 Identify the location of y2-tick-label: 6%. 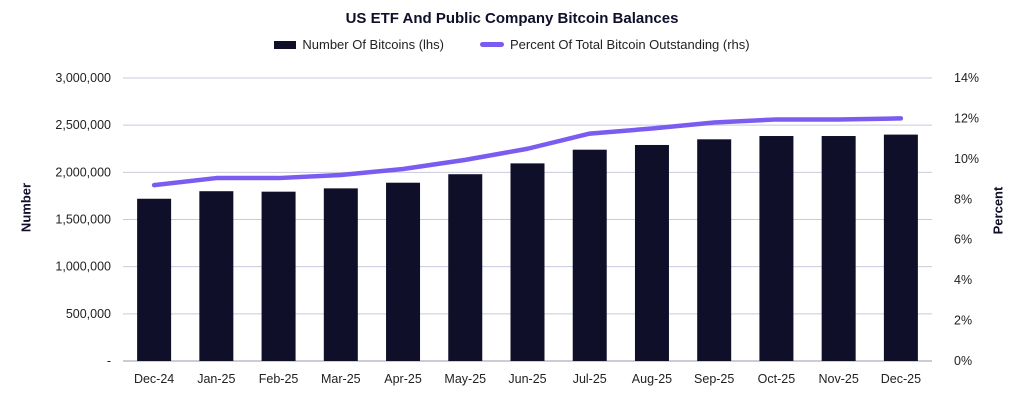
(963, 240).